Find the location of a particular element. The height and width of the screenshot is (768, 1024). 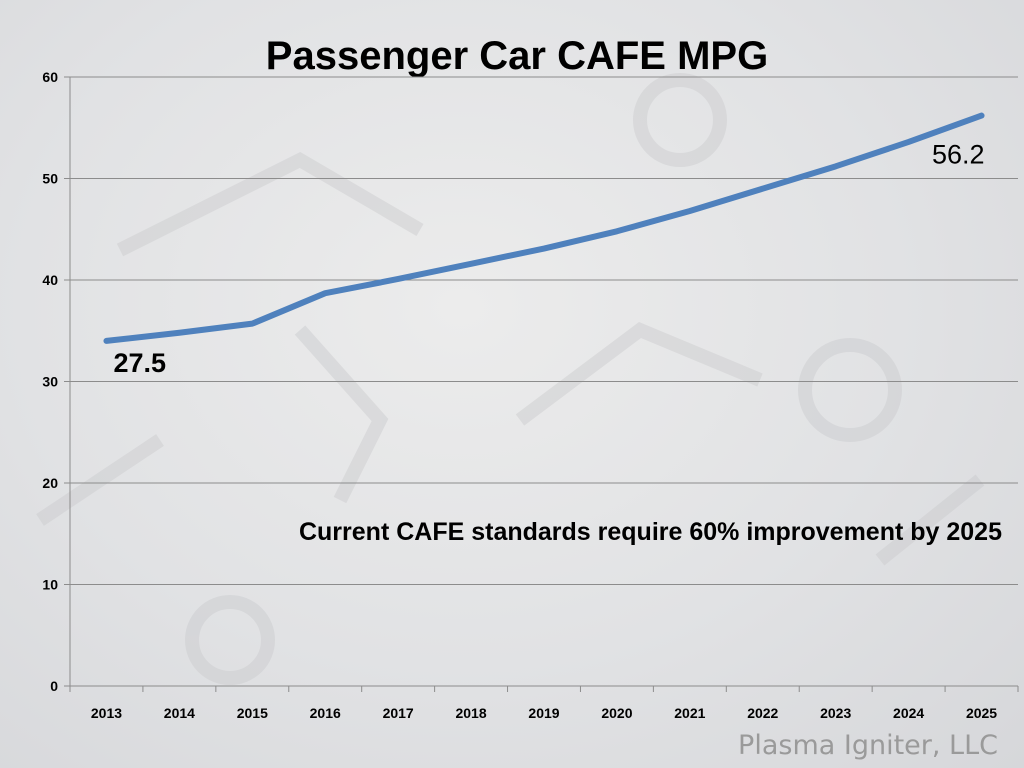

footer-brand: Plasma Igniter, LLC is located at coordinates (868, 745).